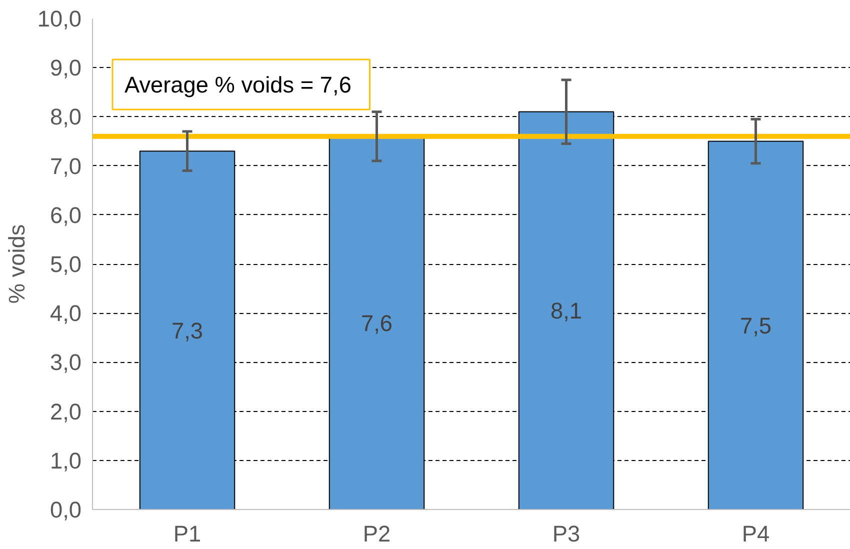 This screenshot has width=850, height=549. Describe the element at coordinates (66, 313) in the screenshot. I see `y-tick-label: 4,0` at that location.